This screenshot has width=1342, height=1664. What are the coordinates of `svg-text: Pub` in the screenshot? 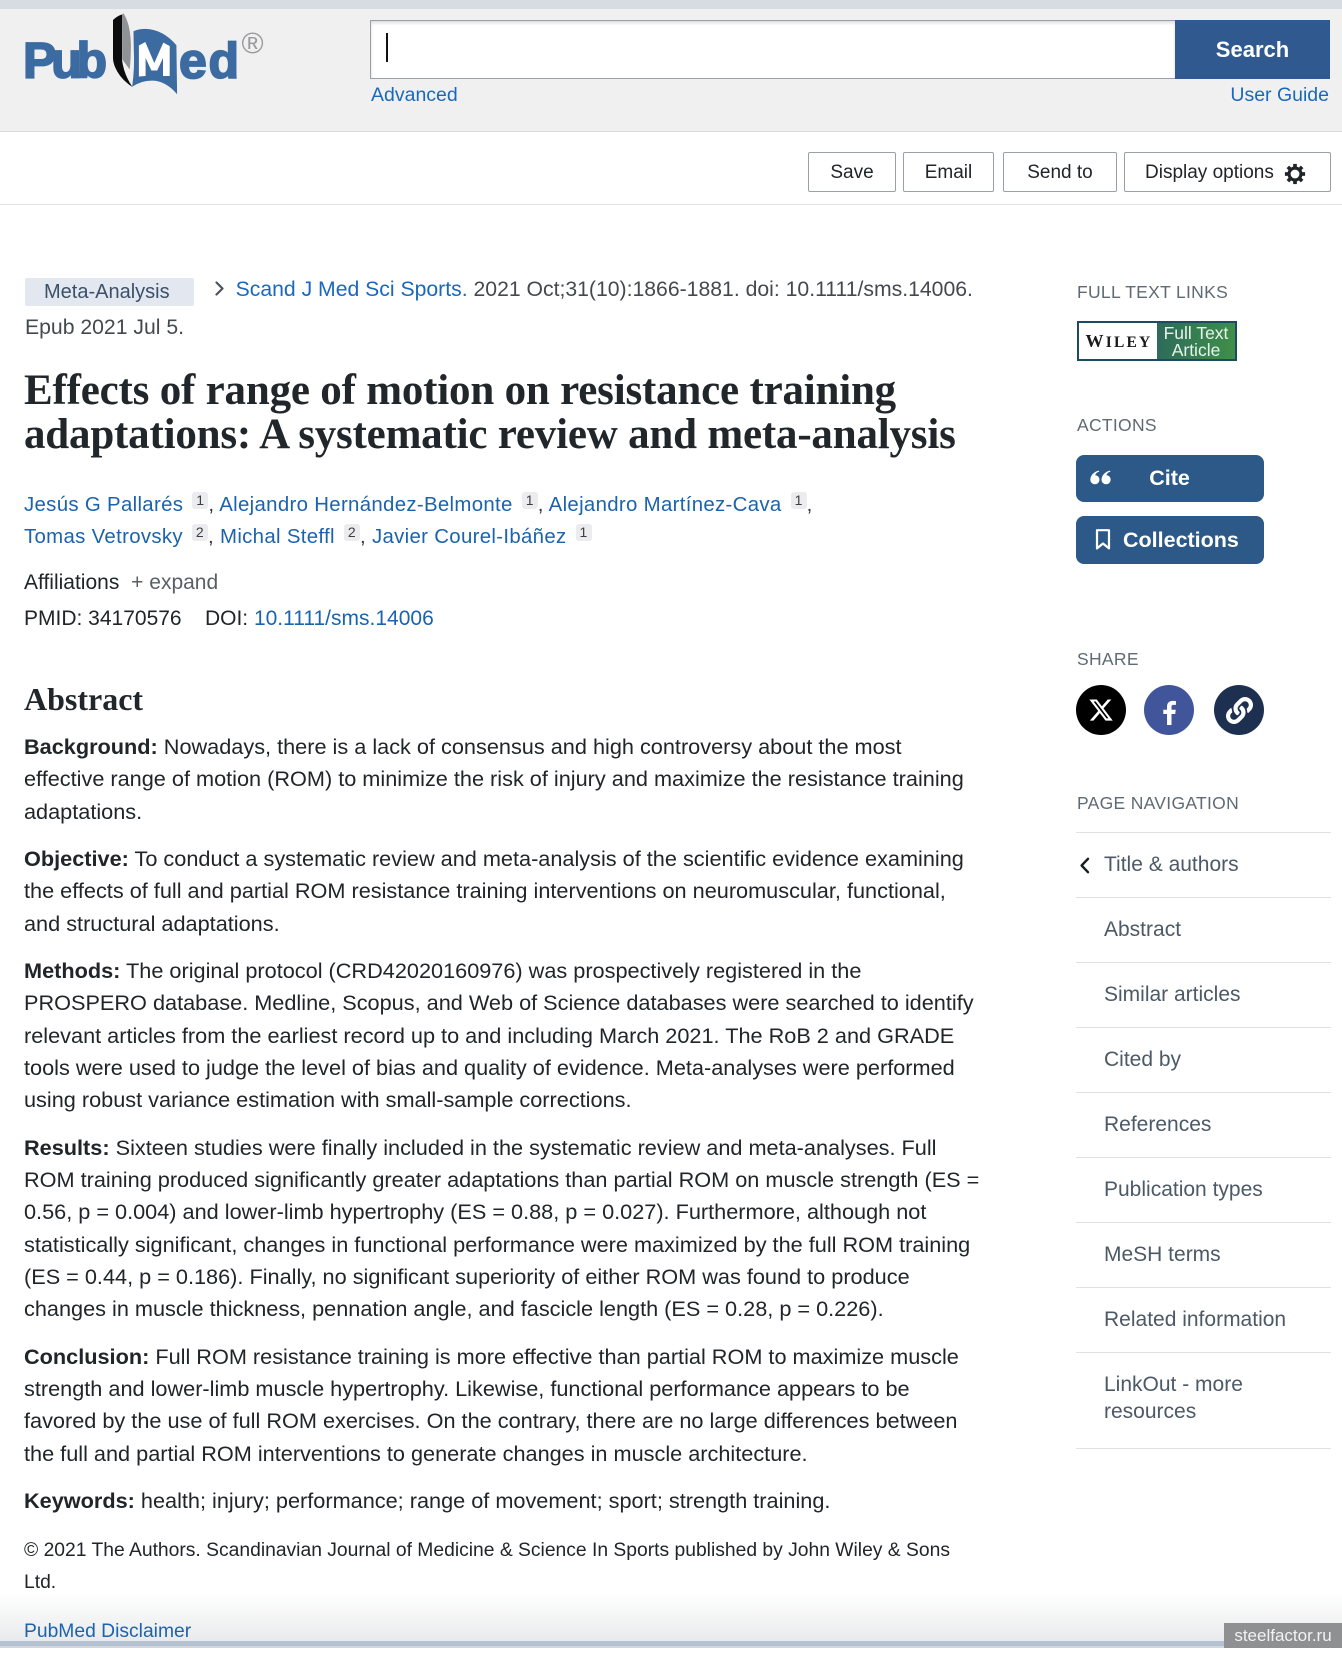 It's located at (65, 61).